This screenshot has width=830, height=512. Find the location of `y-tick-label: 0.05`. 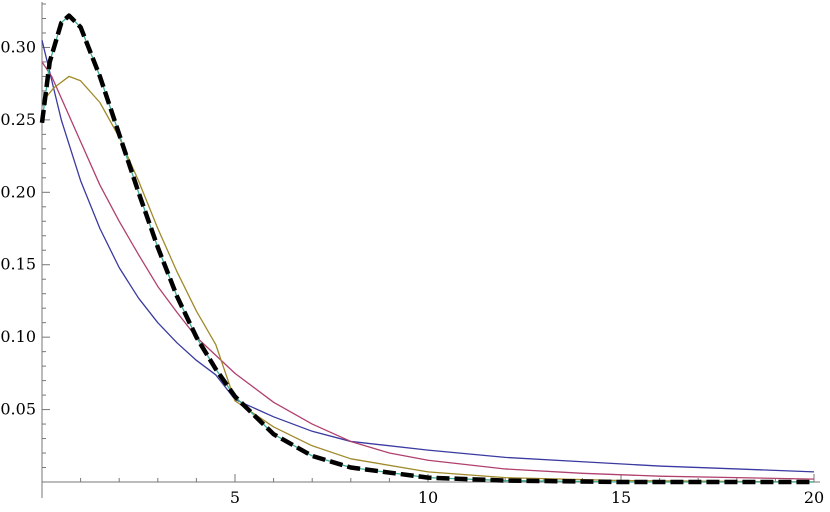

y-tick-label: 0.05 is located at coordinates (18, 409).